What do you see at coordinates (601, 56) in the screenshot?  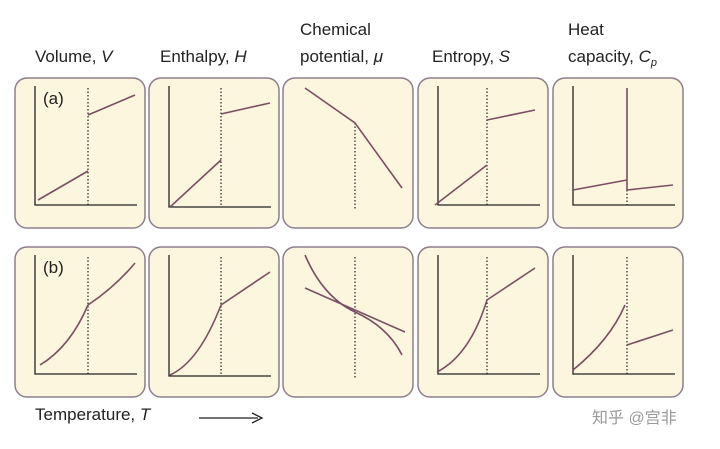 I see `header-text: capacity,` at bounding box center [601, 56].